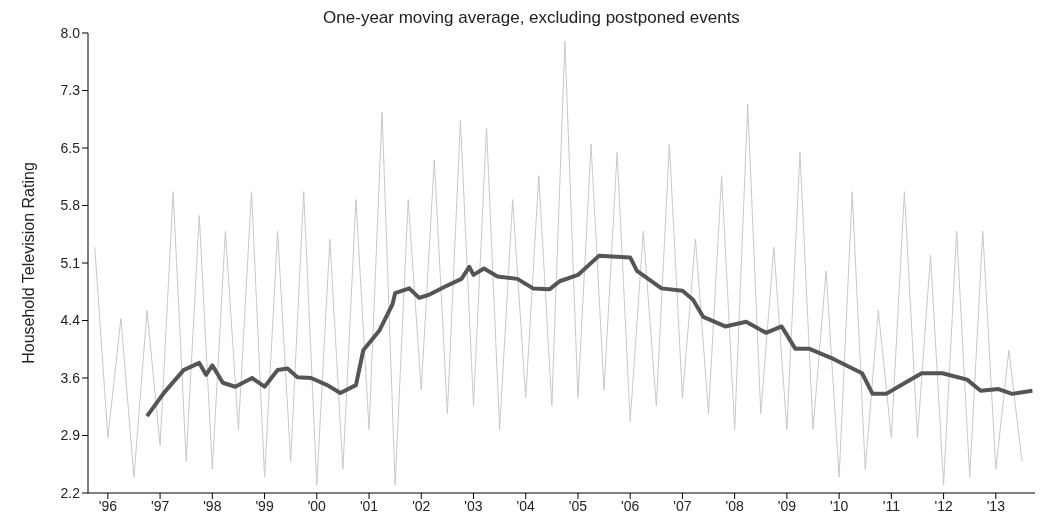  What do you see at coordinates (839, 505) in the screenshot?
I see `x-tick-label: '10` at bounding box center [839, 505].